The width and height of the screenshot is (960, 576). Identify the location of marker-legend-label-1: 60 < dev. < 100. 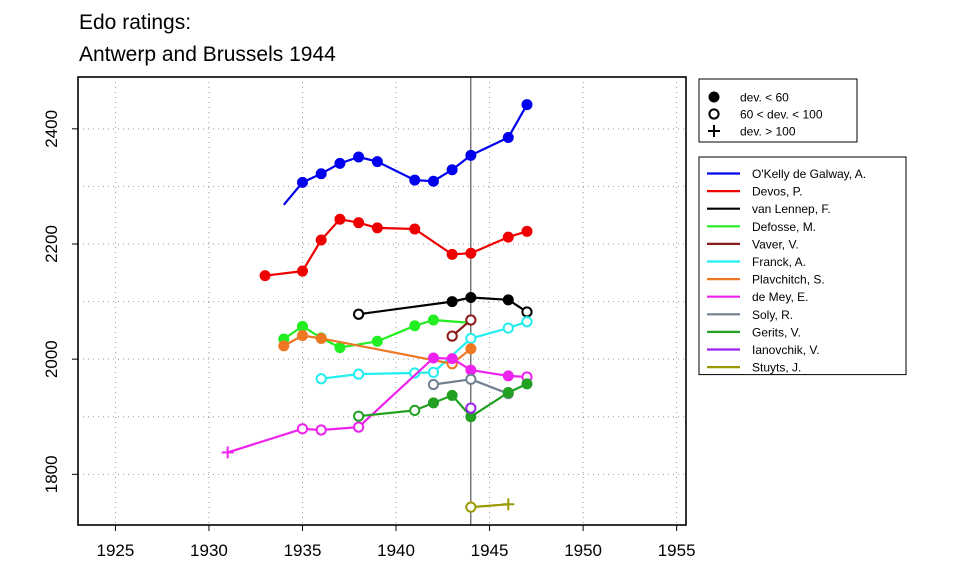
(781, 115).